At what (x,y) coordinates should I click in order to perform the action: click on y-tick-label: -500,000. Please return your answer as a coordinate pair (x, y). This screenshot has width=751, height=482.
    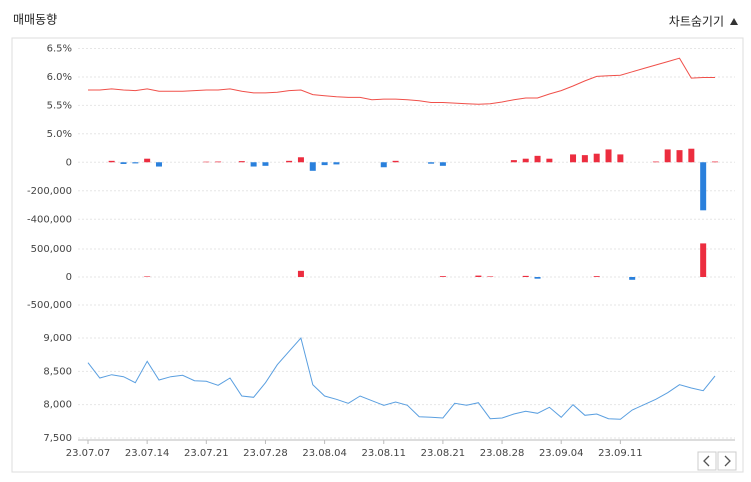
    Looking at the image, I should click on (49, 305).